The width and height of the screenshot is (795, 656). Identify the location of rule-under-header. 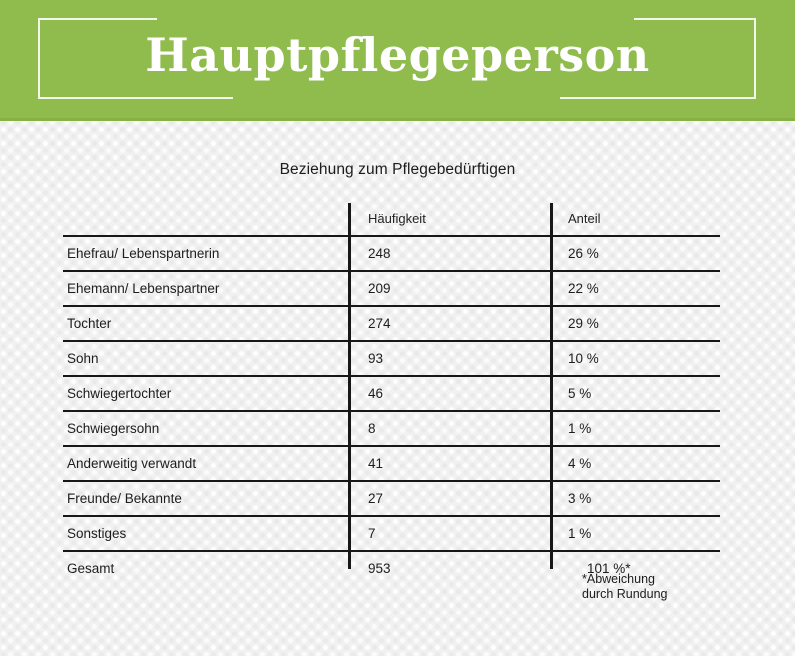
(391, 236).